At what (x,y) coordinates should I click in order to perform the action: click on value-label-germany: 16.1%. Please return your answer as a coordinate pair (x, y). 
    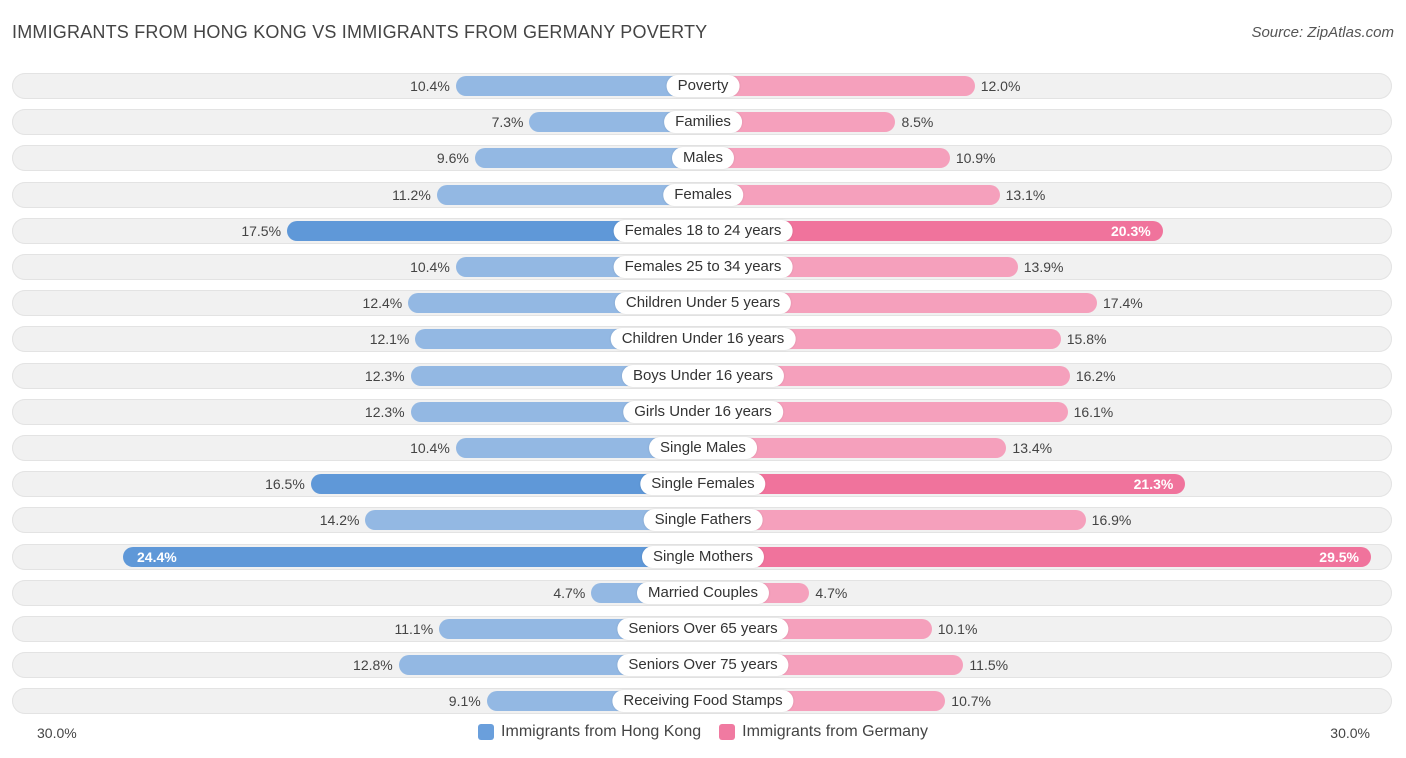
    Looking at the image, I should click on (1093, 411).